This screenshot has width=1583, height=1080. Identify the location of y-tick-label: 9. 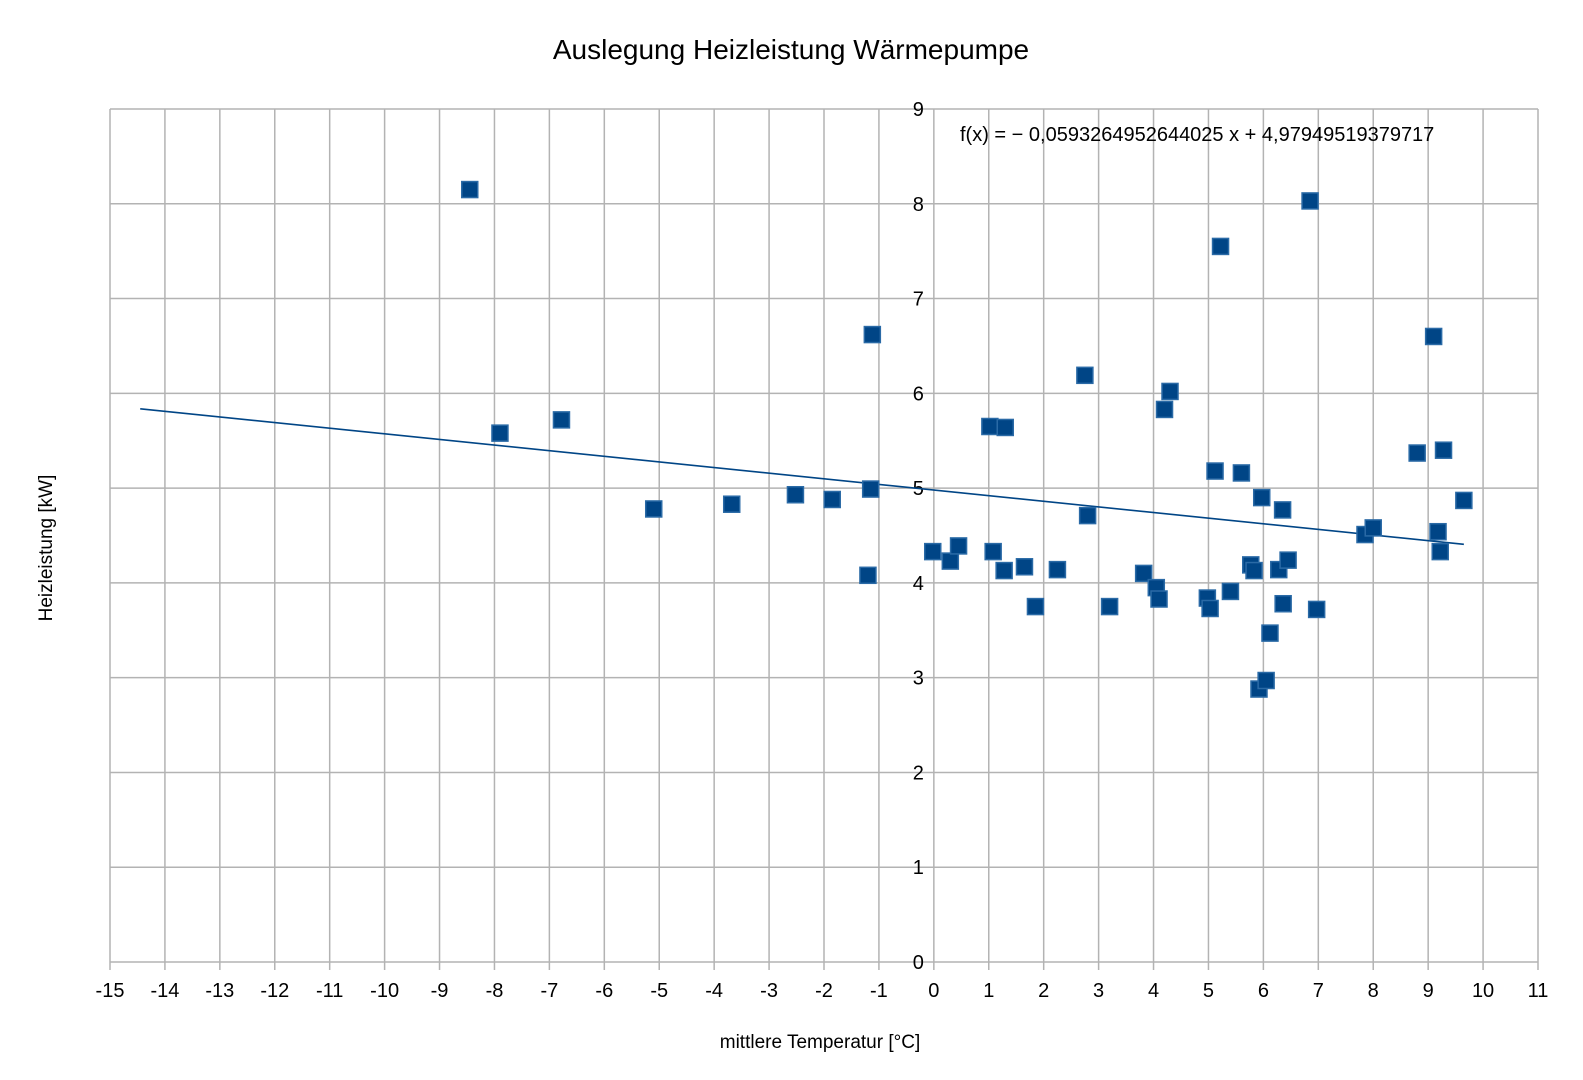
(918, 110).